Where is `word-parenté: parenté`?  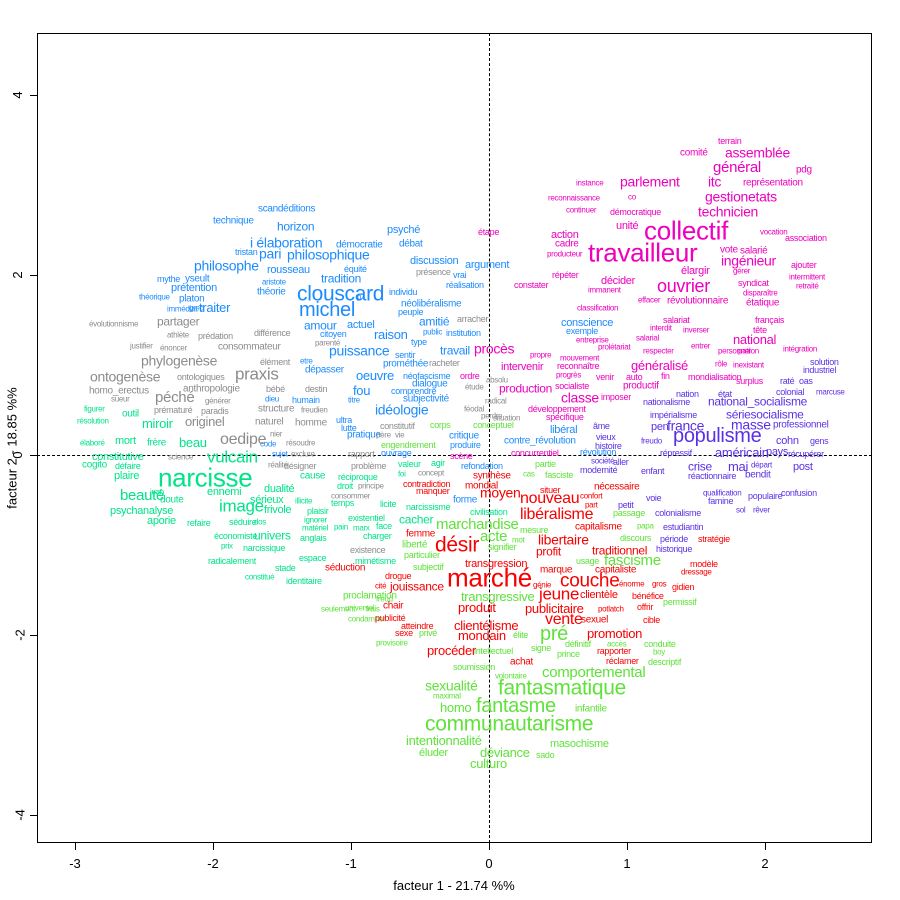
word-parenté: parenté is located at coordinates (328, 343).